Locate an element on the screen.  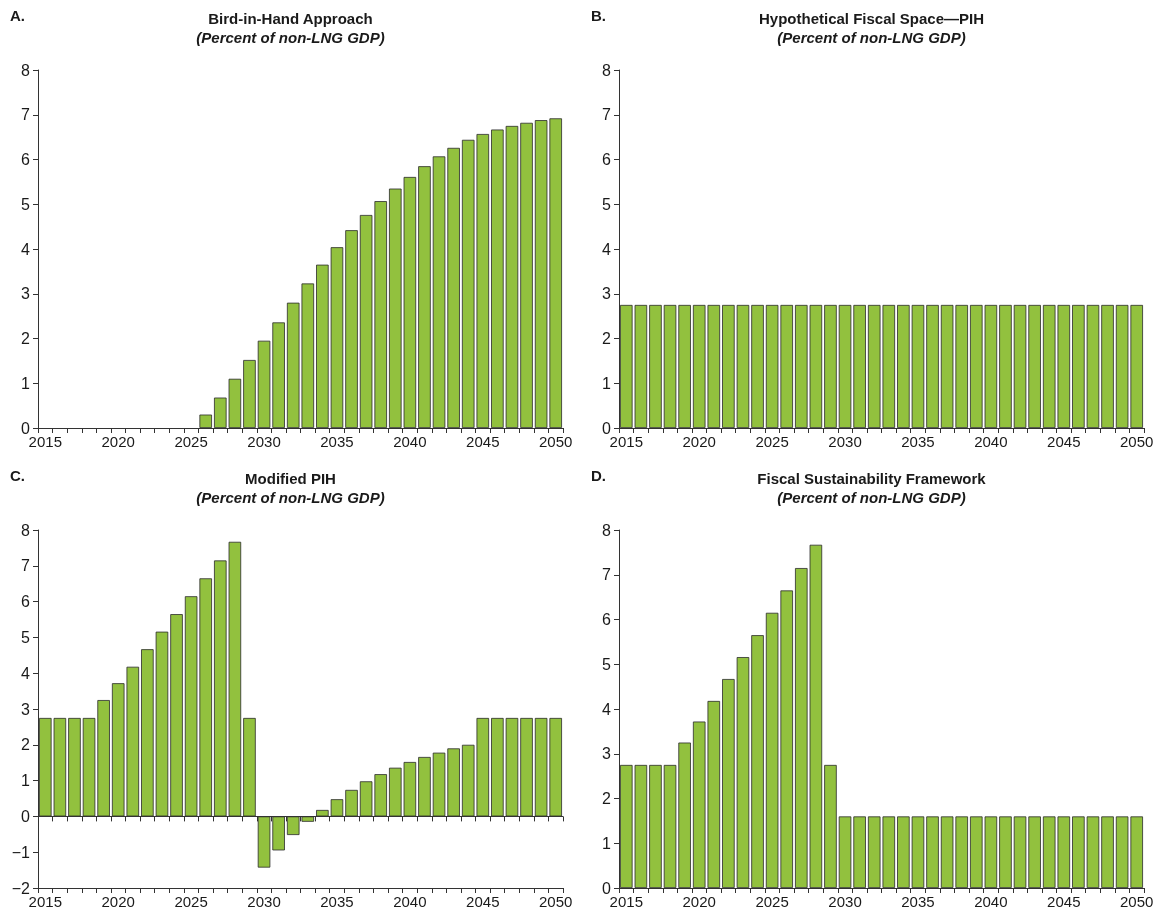
y-tick-label: −2 is located at coordinates (21, 888).